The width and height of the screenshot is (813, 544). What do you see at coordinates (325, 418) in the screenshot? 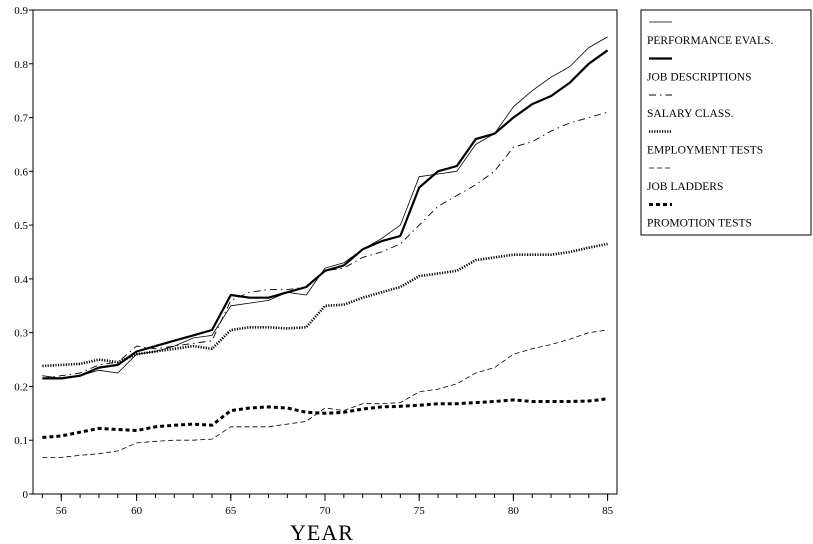
I see `series-line-promotion-tests` at bounding box center [325, 418].